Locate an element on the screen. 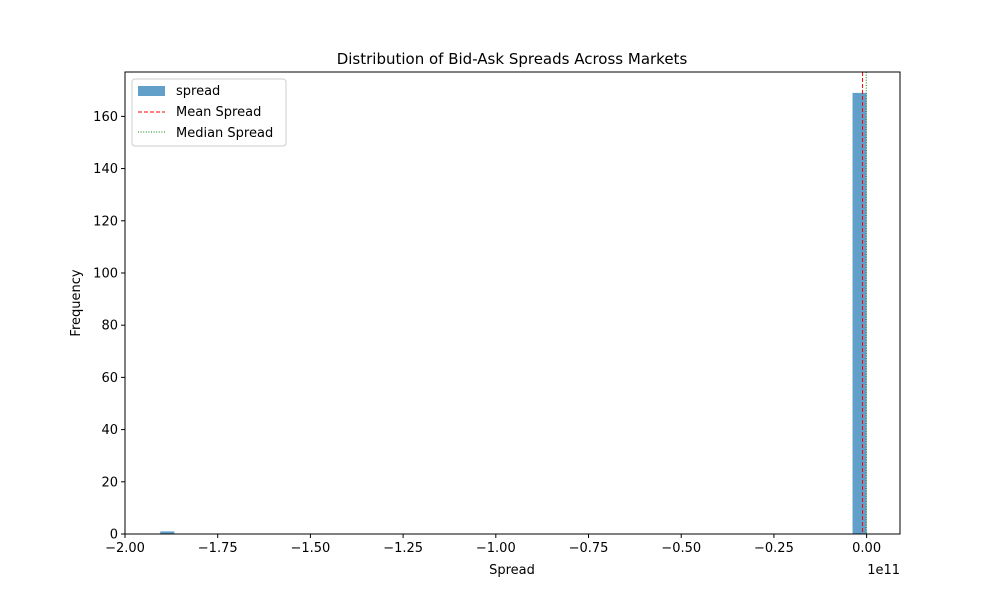 This screenshot has width=1000, height=600. x-tick-label: −0.25 is located at coordinates (774, 548).